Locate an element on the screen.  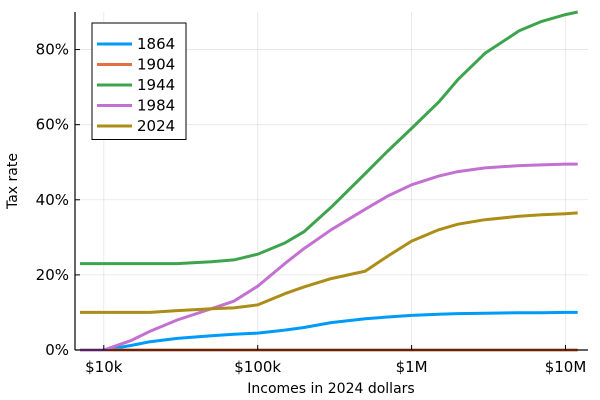
legend-label-1944: 1944 is located at coordinates (156, 85).